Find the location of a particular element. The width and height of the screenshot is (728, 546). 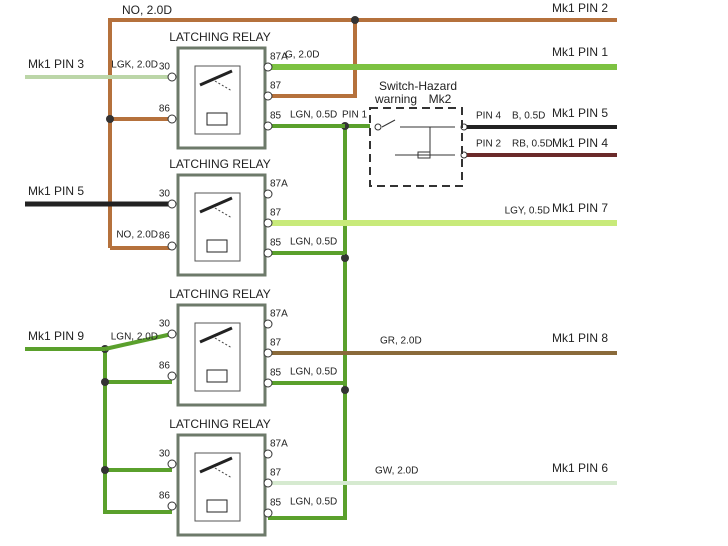

pin-label: Mk1 PIN 3 is located at coordinates (56, 64).